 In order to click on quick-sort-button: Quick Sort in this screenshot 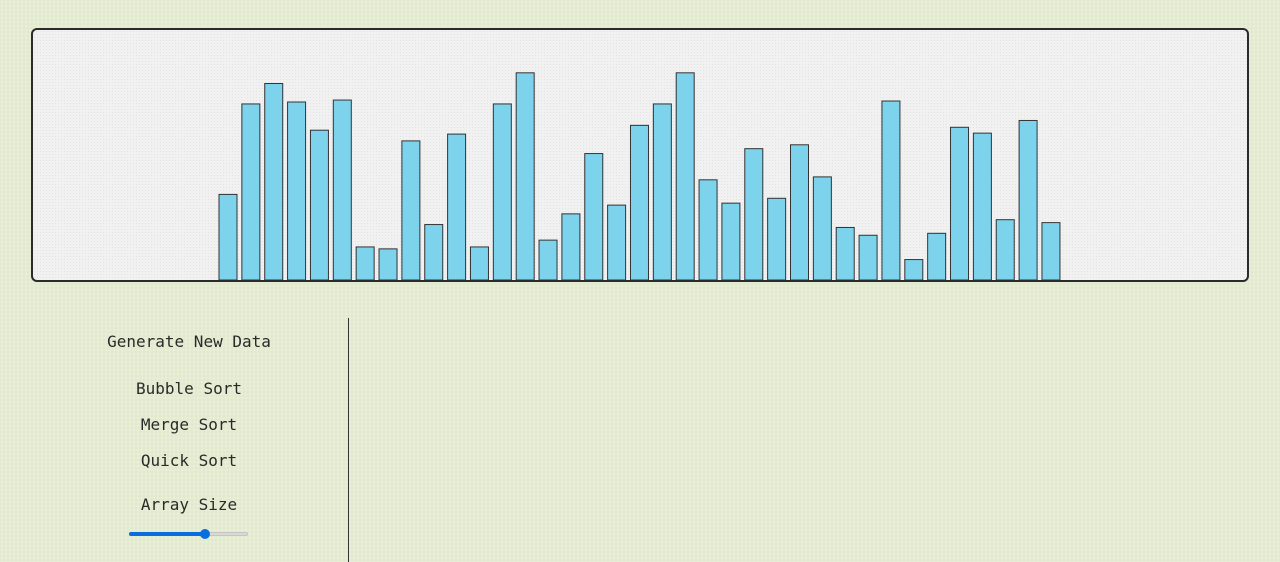, I will do `click(189, 460)`.